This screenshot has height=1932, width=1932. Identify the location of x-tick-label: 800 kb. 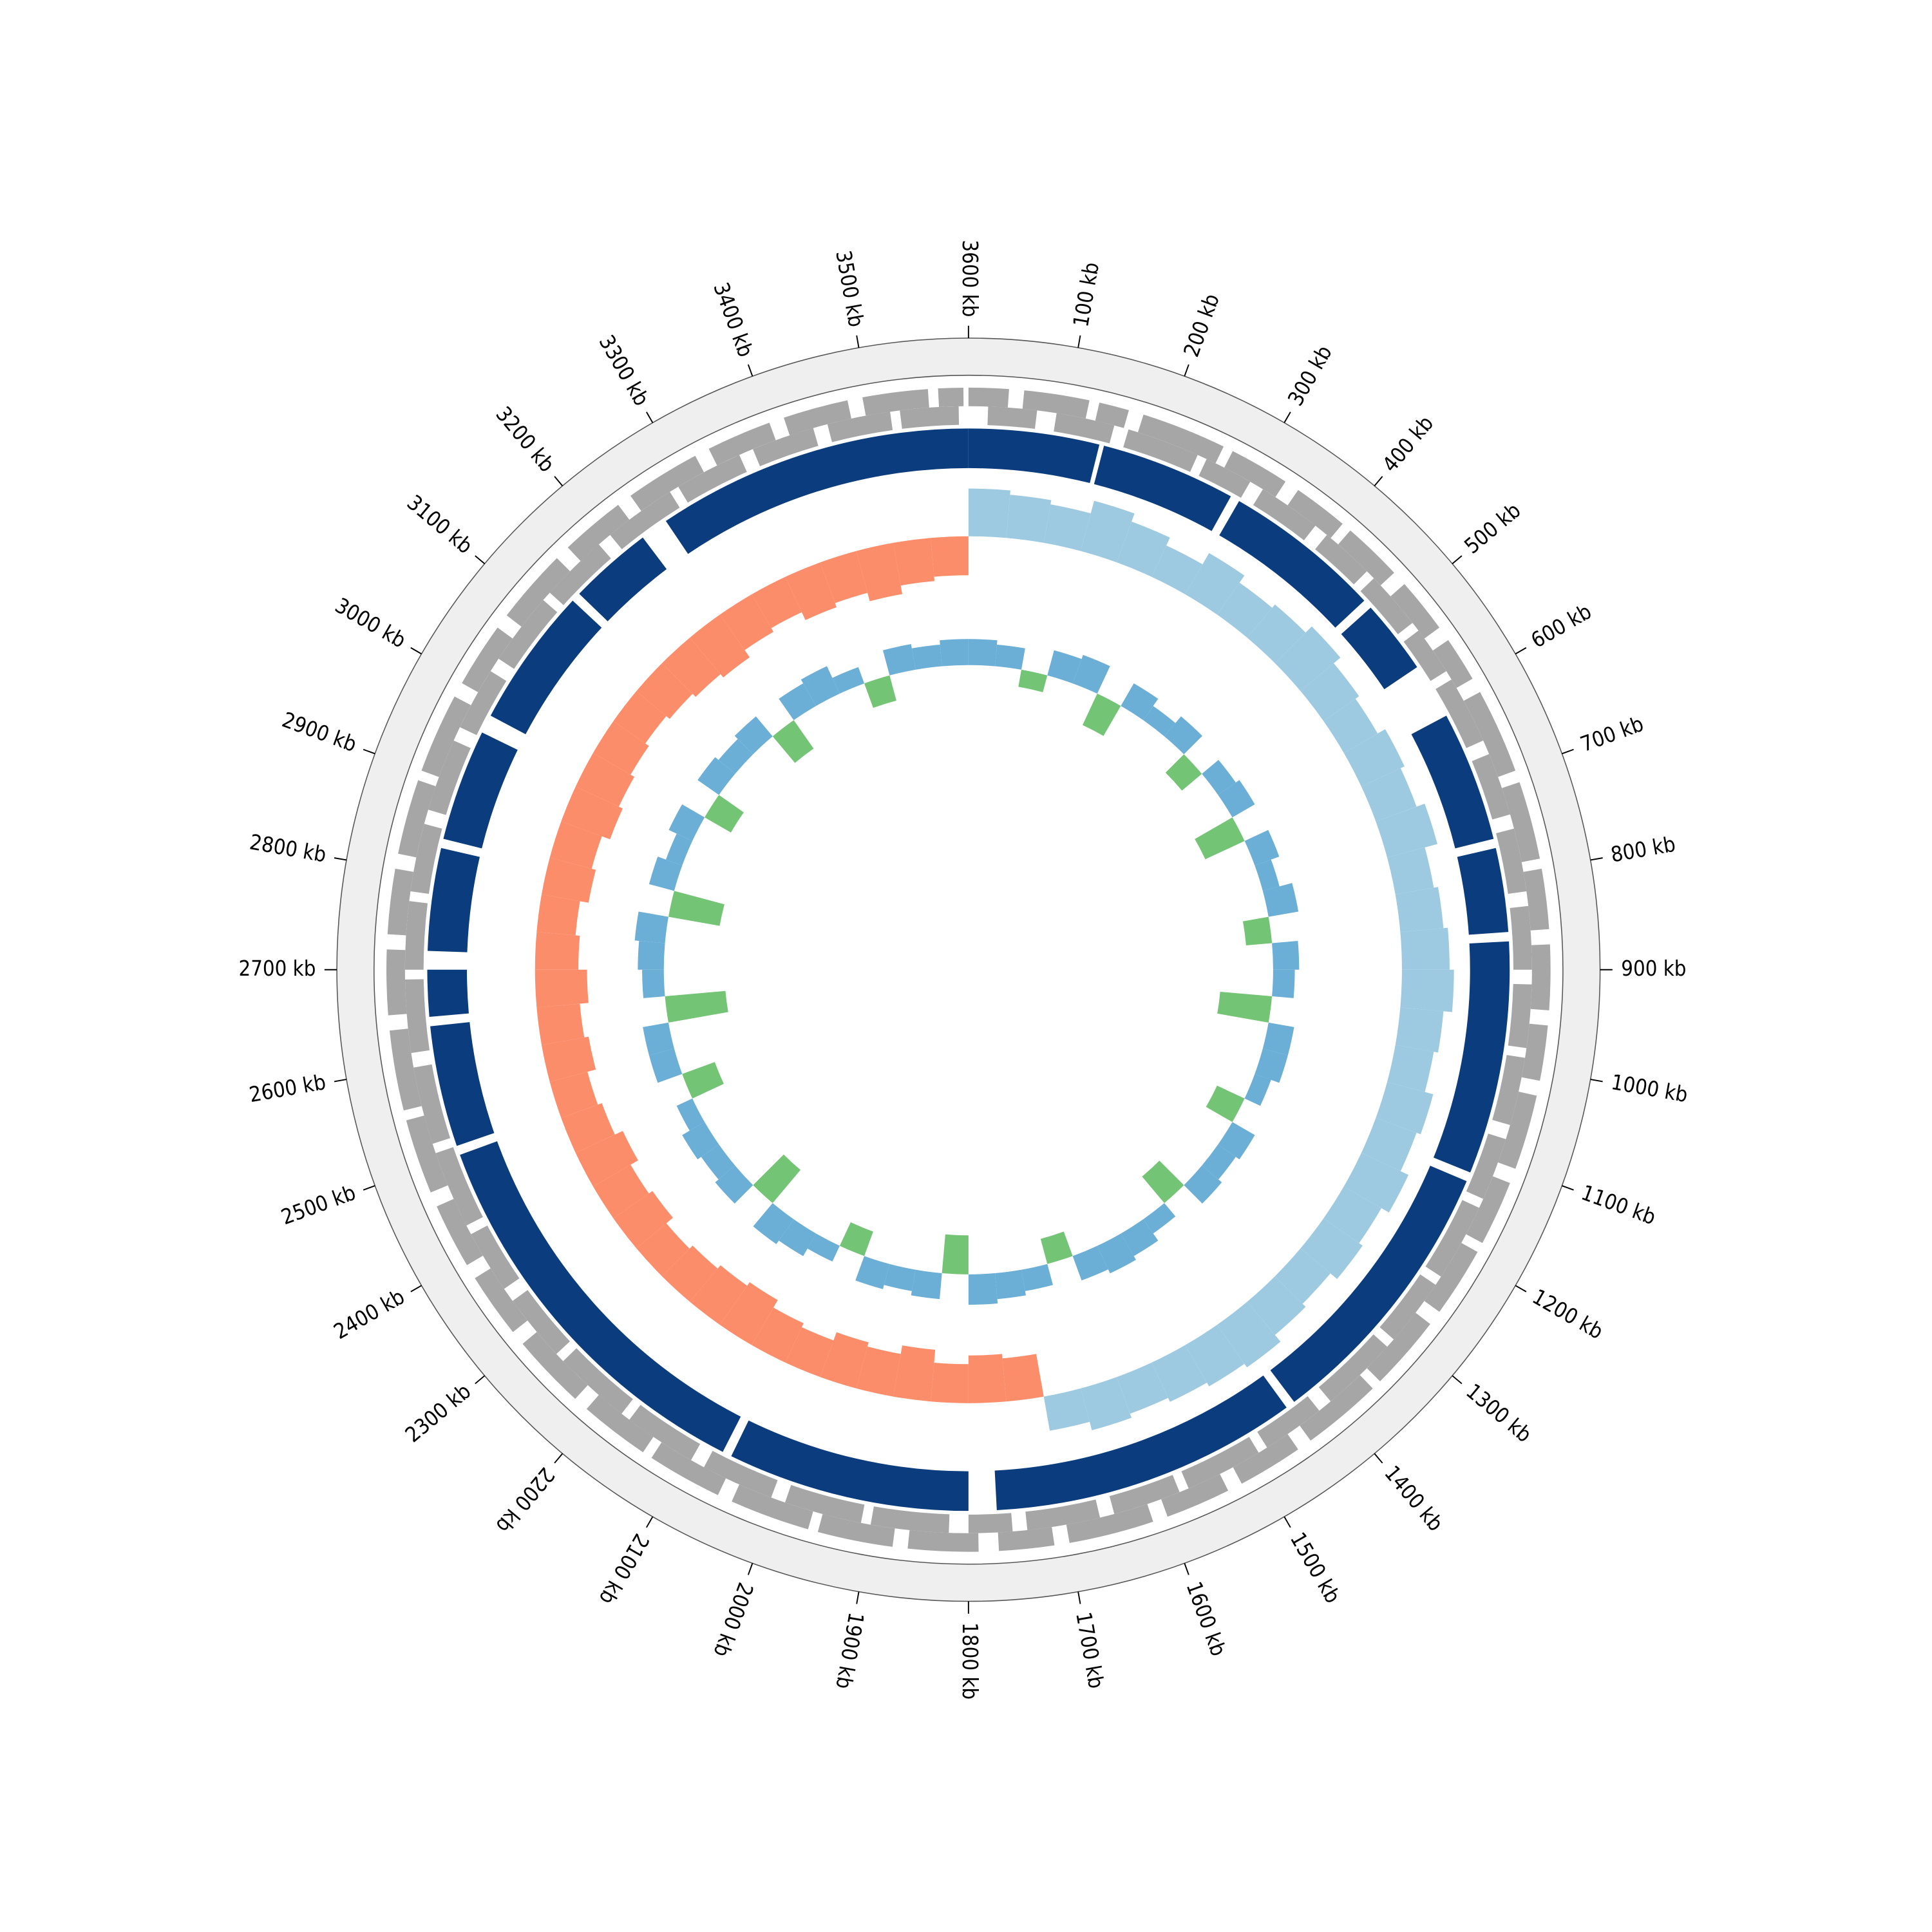
(1643, 849).